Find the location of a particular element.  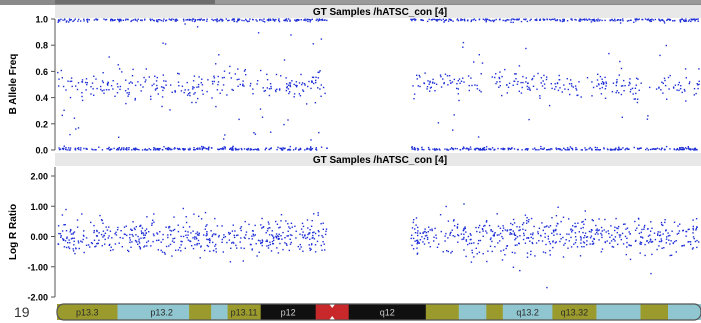

band-p12: p12 is located at coordinates (288, 312).